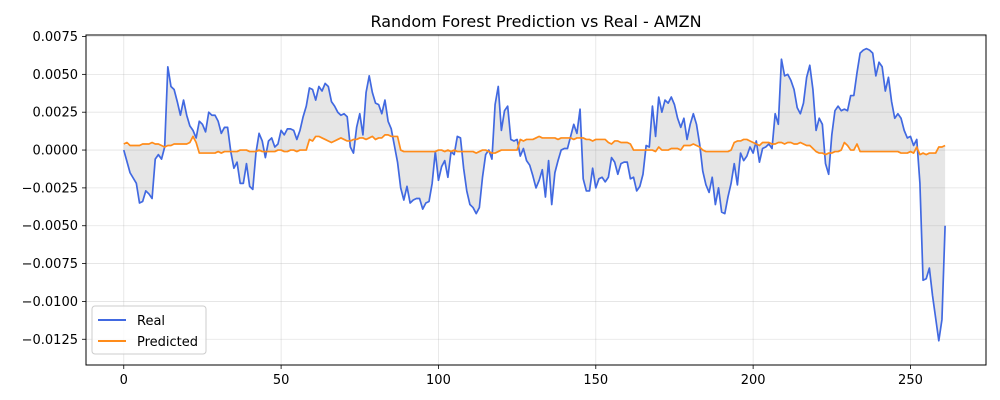 This screenshot has height=400, width=1000. What do you see at coordinates (534, 145) in the screenshot?
I see `series-line-predicted` at bounding box center [534, 145].